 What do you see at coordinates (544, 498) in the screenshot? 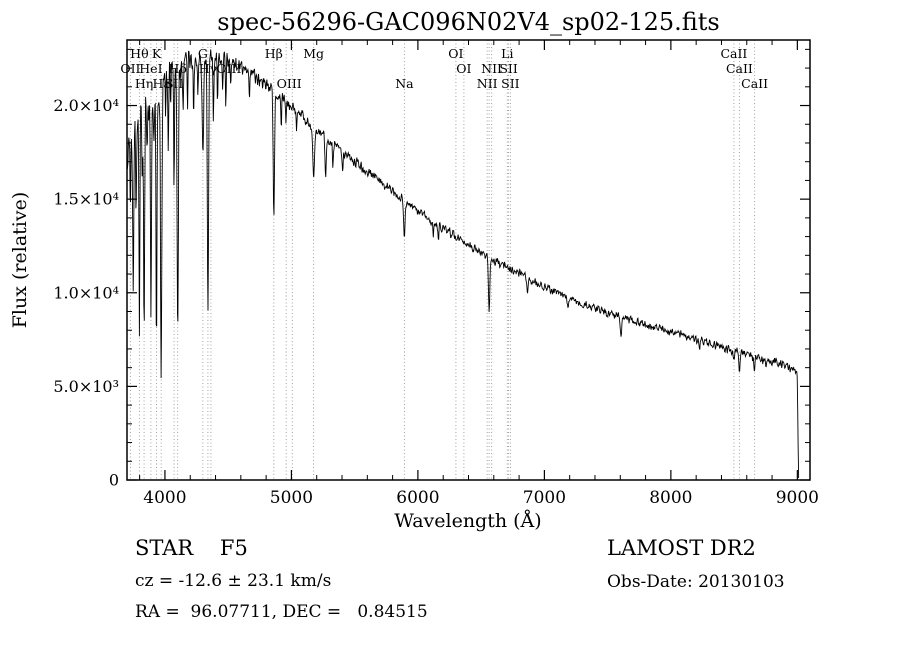
I see `x-tick-label: 7000` at bounding box center [544, 498].